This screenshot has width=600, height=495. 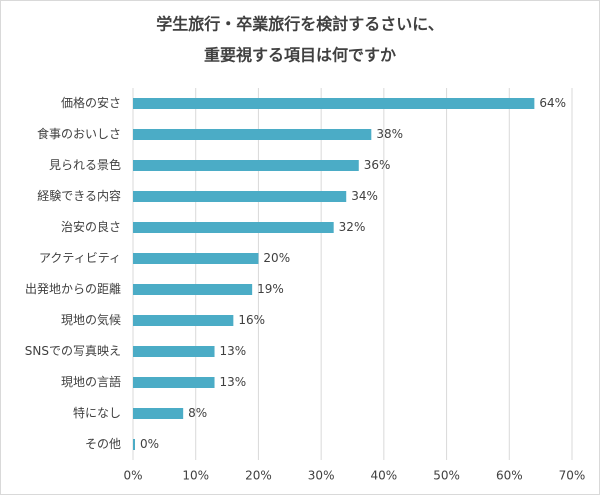 What do you see at coordinates (195, 476) in the screenshot?
I see `x-tick-label: 10%` at bounding box center [195, 476].